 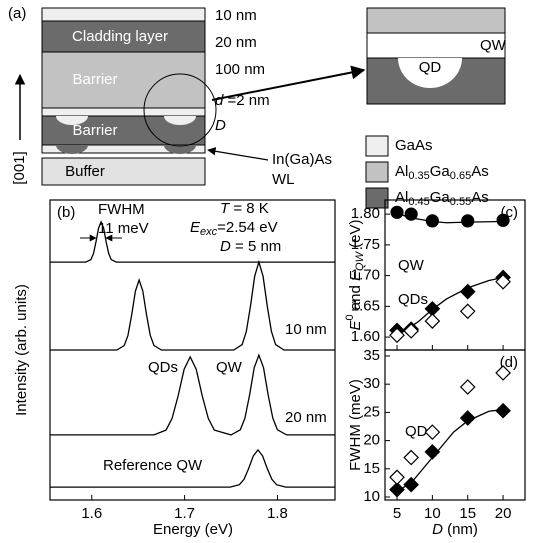 I want to click on x-tick-label: 1.7, so click(x=184, y=513).